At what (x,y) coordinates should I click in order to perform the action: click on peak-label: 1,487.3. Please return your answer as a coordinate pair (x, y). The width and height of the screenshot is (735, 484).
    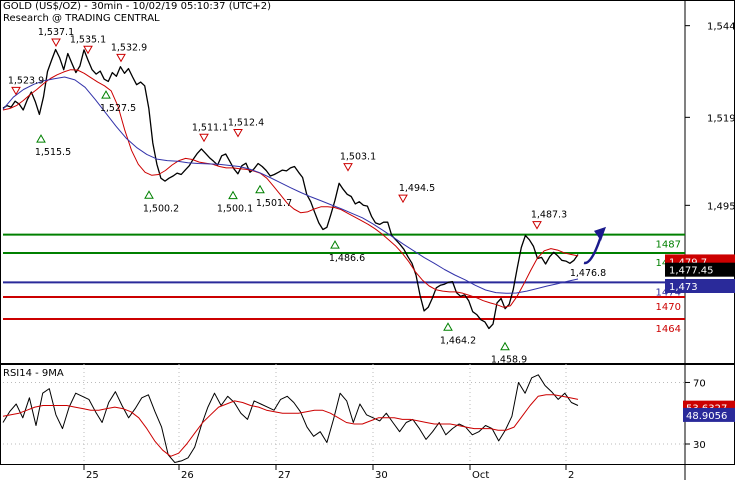
    Looking at the image, I should click on (549, 215).